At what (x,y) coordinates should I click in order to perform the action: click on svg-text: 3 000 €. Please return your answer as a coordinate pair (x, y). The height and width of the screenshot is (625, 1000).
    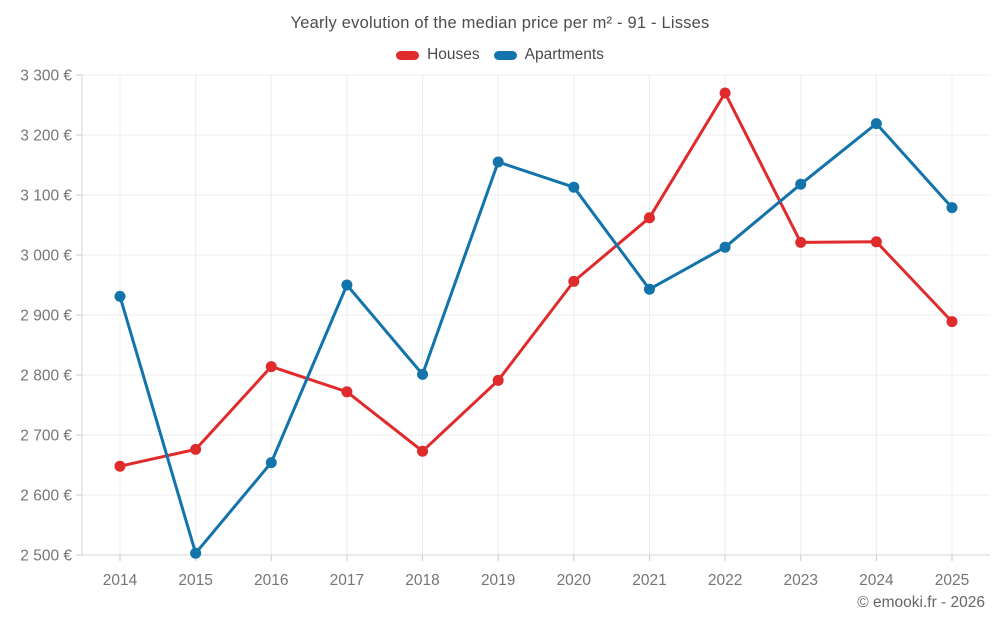
    Looking at the image, I should click on (46, 256).